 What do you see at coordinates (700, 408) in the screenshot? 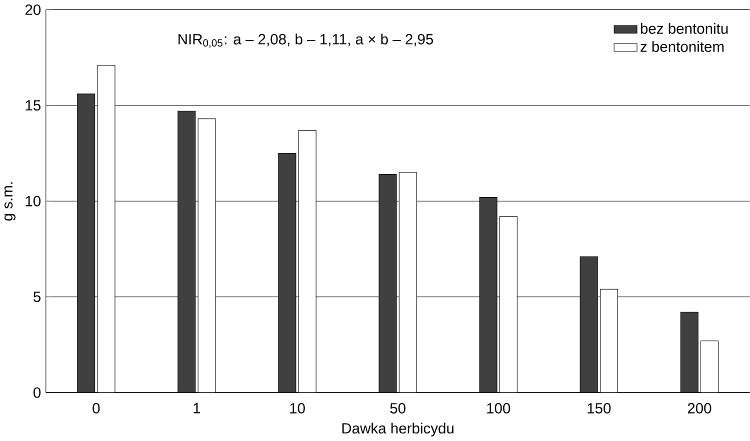
I see `x-tick-label: 200` at bounding box center [700, 408].